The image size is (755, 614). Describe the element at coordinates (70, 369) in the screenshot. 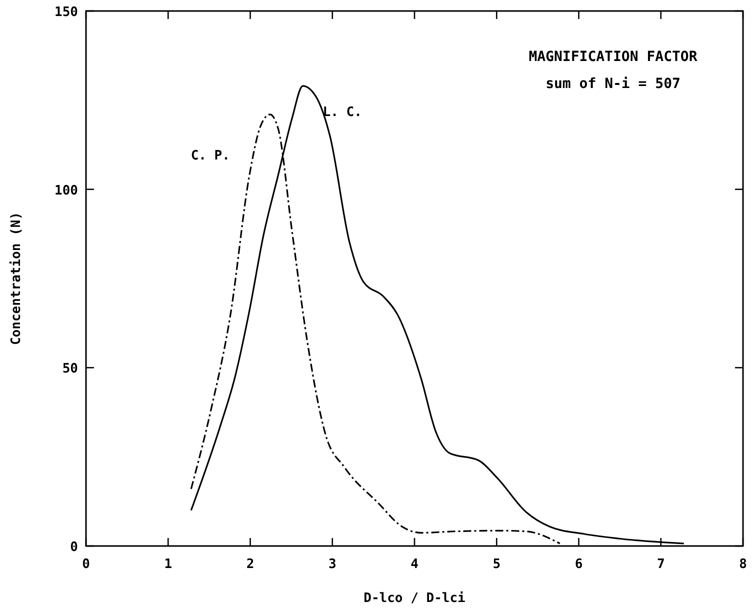

I see `y-tick-label: 50` at that location.